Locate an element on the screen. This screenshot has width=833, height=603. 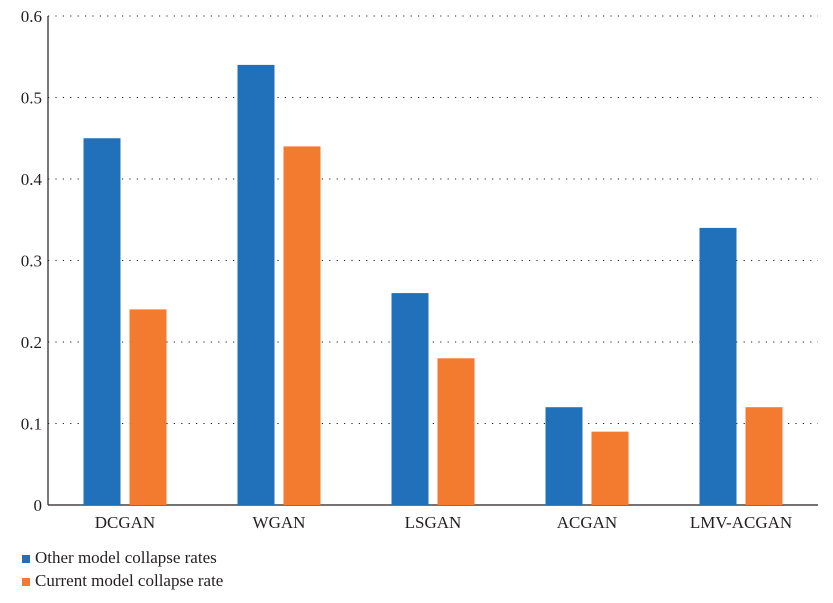
y-tick-label: 0.2 is located at coordinates (31, 342).